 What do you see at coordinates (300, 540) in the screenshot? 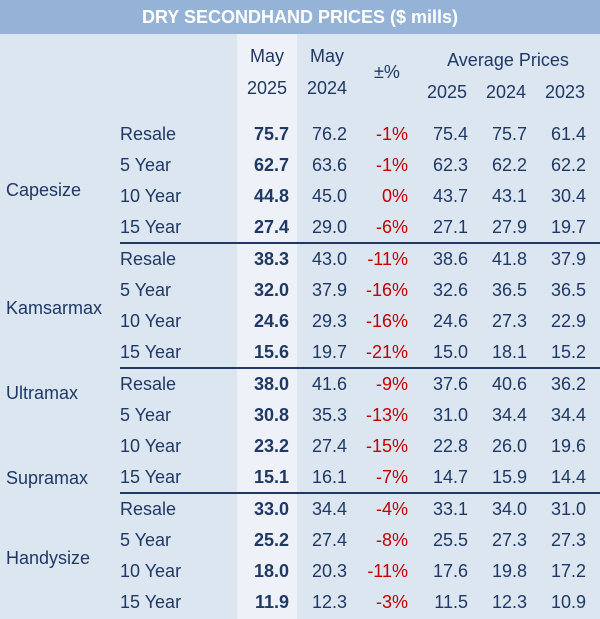
I see `table-row: 5 Year 25.2 27.4 -8% 25.5 27.3 27.3` at bounding box center [300, 540].